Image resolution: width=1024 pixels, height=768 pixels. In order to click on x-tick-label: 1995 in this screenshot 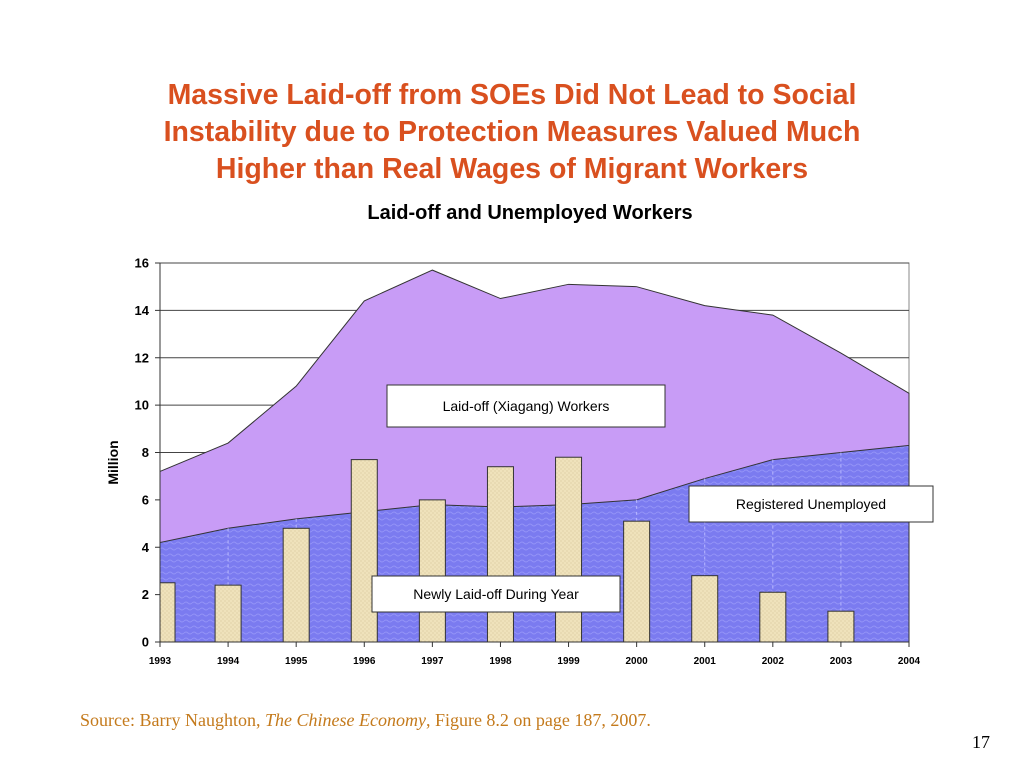, I will do `click(296, 661)`.